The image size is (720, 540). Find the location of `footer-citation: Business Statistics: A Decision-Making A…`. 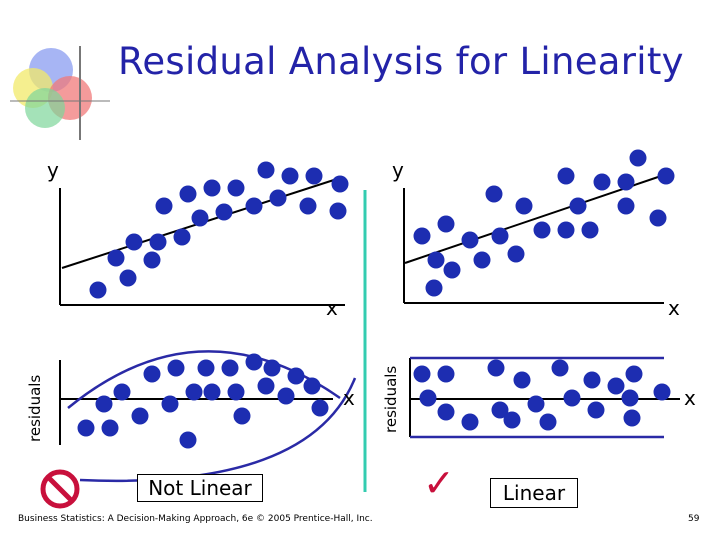

footer-citation: Business Statistics: A Decision-Making A… is located at coordinates (195, 519).